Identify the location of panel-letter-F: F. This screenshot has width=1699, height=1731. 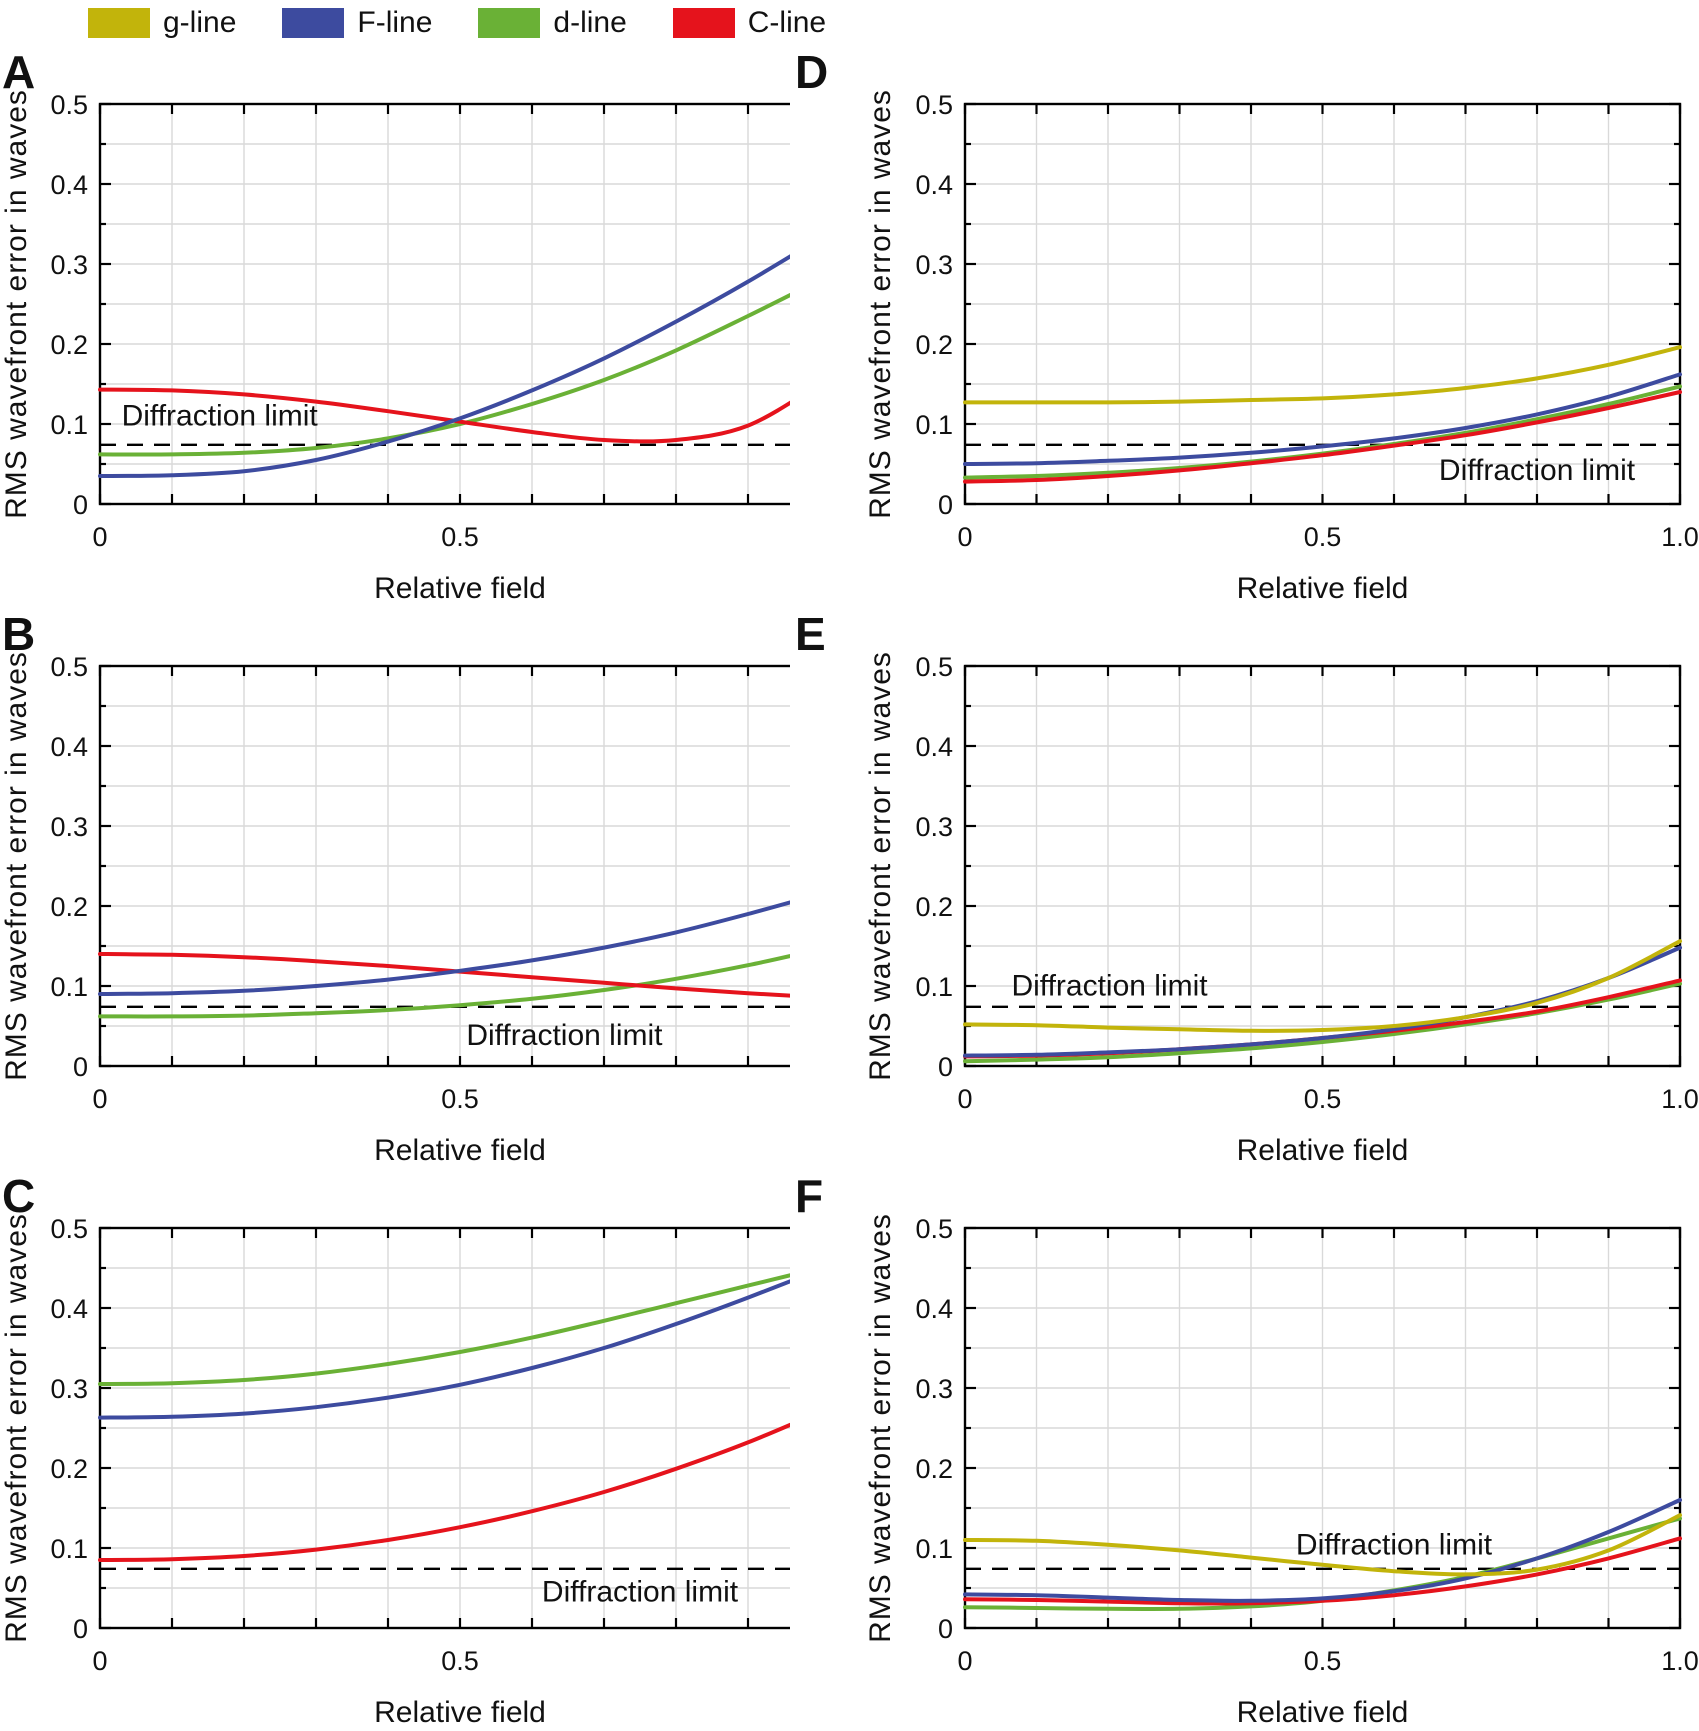
(809, 1196).